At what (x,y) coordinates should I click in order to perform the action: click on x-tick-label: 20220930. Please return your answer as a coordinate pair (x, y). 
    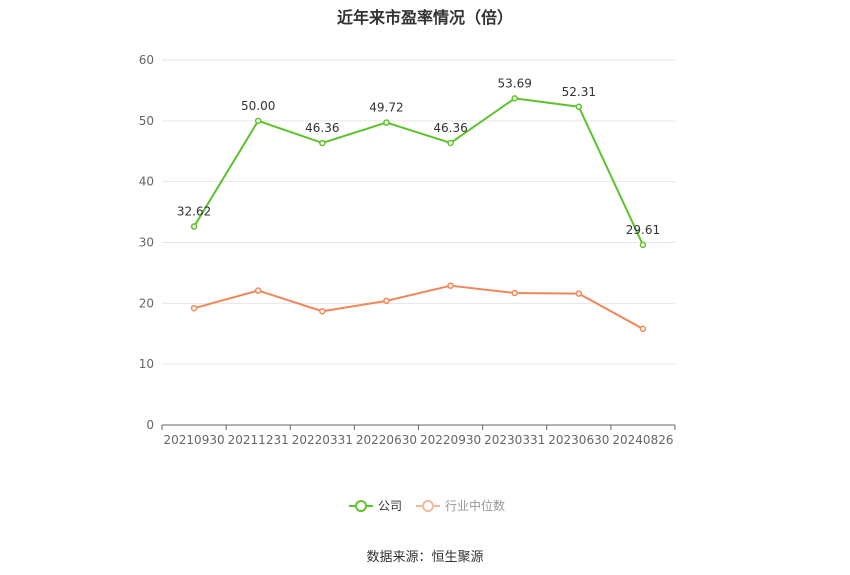
    Looking at the image, I should click on (450, 440).